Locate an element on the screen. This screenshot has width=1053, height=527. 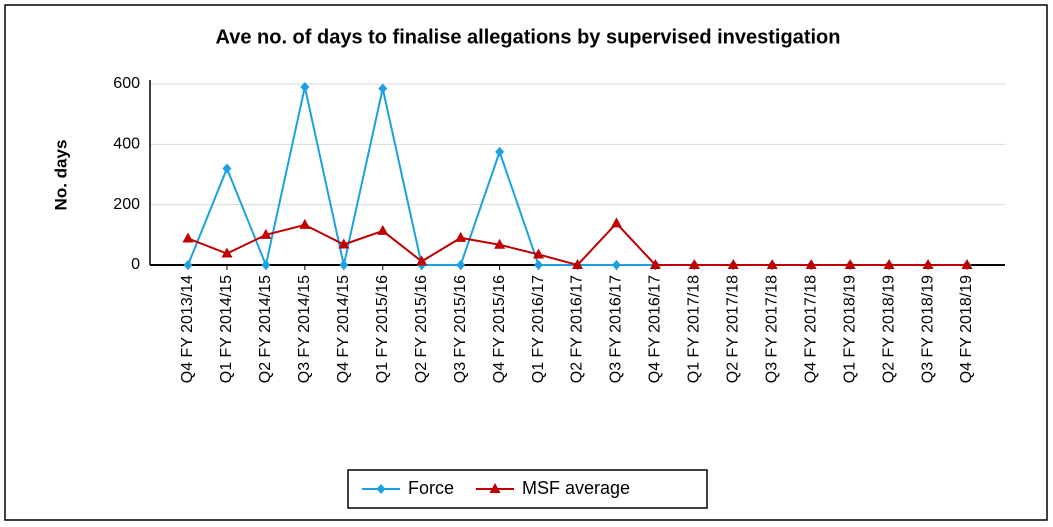
x-tick-label: Q3 FY 2017/18 is located at coordinates (771, 329).